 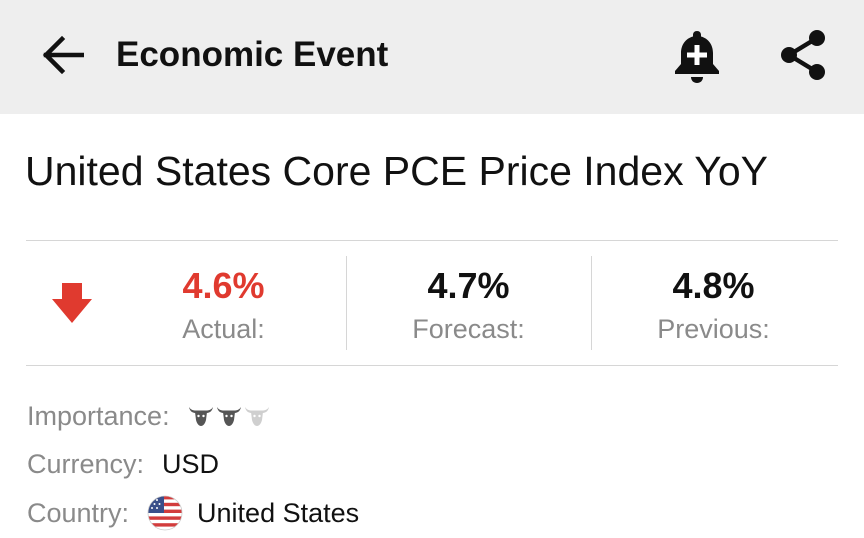 What do you see at coordinates (468, 329) in the screenshot?
I see `forecast-label: Forecast:` at bounding box center [468, 329].